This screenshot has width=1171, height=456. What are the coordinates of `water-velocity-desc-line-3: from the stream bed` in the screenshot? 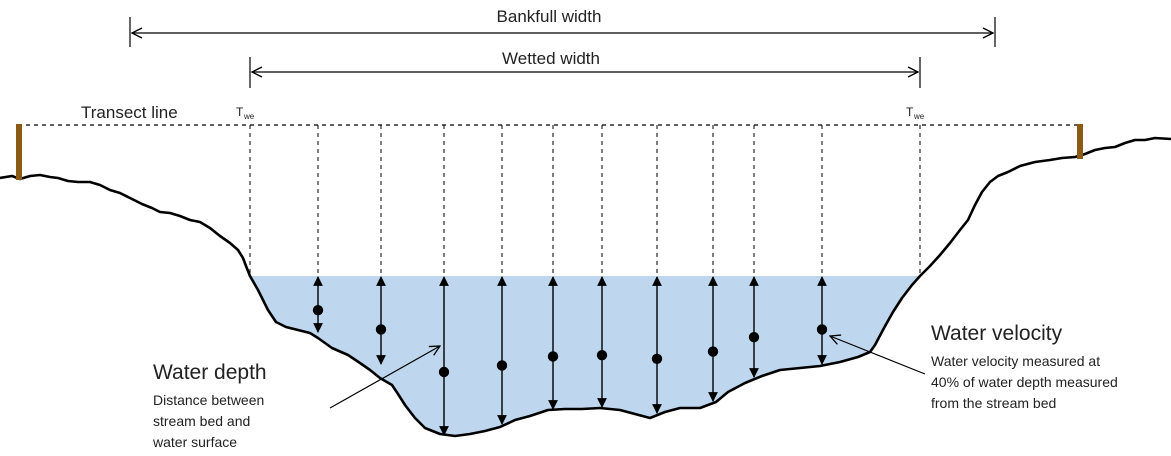 It's located at (993, 403).